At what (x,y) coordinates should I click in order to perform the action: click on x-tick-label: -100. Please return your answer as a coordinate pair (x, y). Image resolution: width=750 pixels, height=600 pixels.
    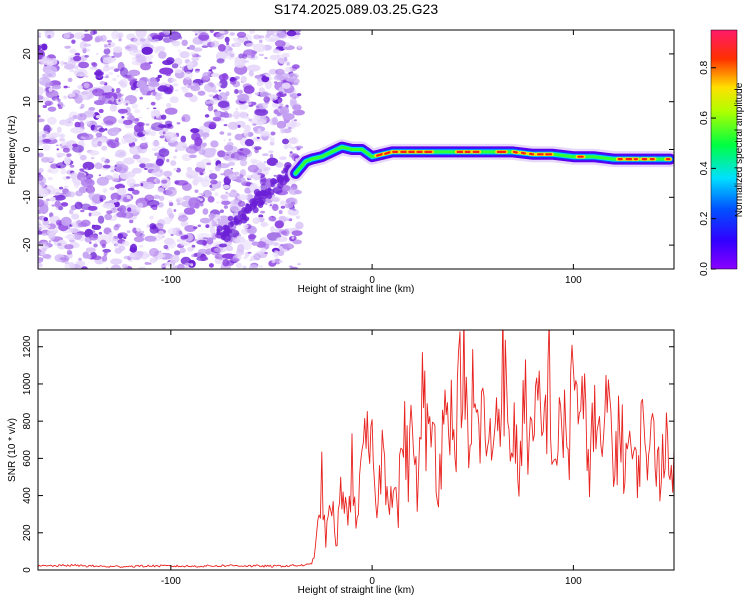
    Looking at the image, I should click on (171, 581).